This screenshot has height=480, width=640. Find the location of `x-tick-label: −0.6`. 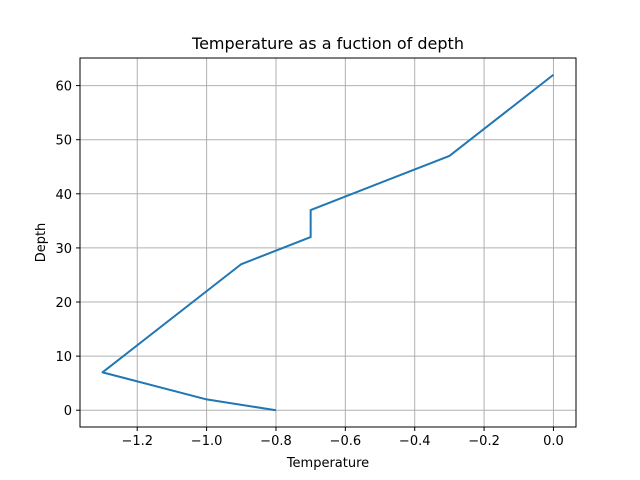

x-tick-label: −0.6 is located at coordinates (346, 441).